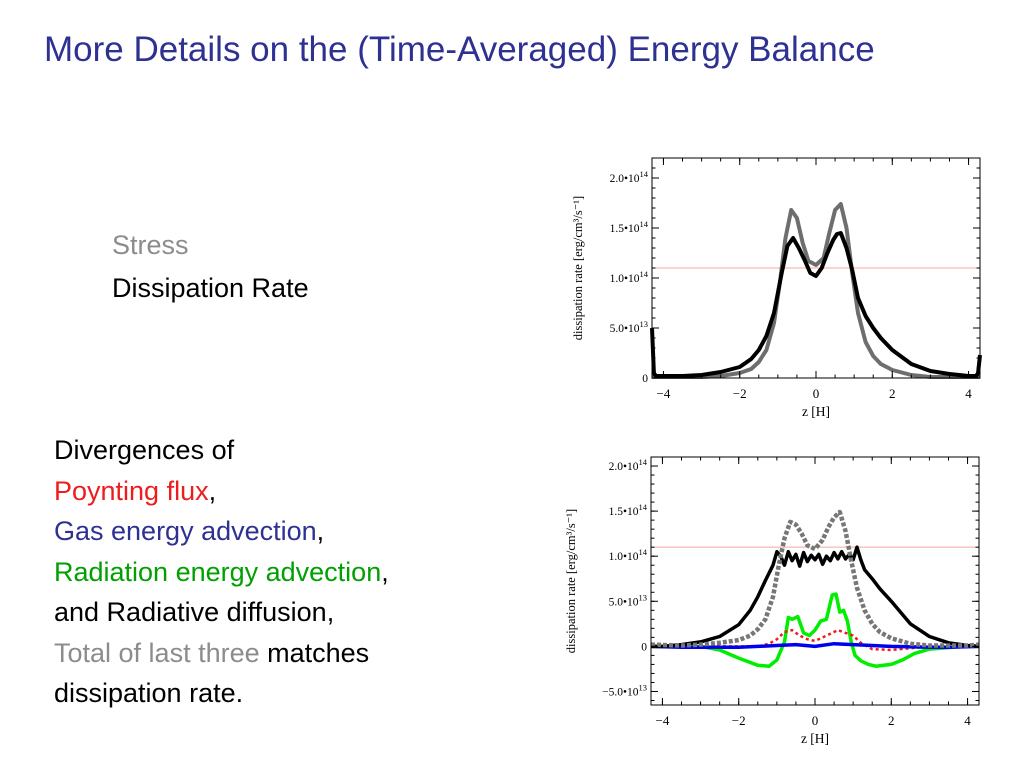 Image resolution: width=1024 pixels, height=768 pixels. Describe the element at coordinates (314, 652) in the screenshot. I see `legend-matches: matches` at that location.